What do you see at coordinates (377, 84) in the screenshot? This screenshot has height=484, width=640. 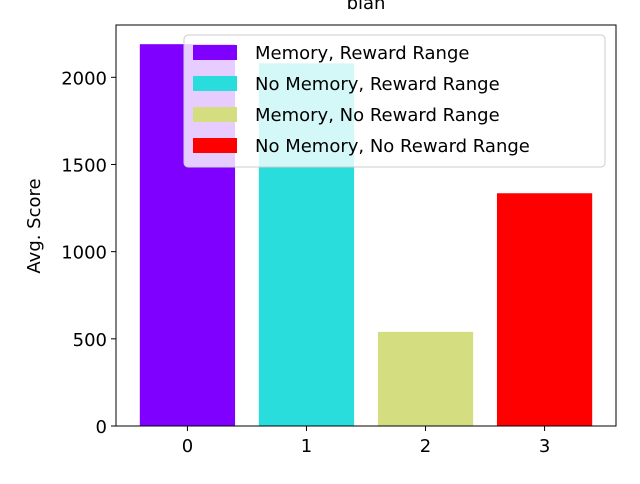 I see `legend-label: No Memory, Reward Range` at bounding box center [377, 84].